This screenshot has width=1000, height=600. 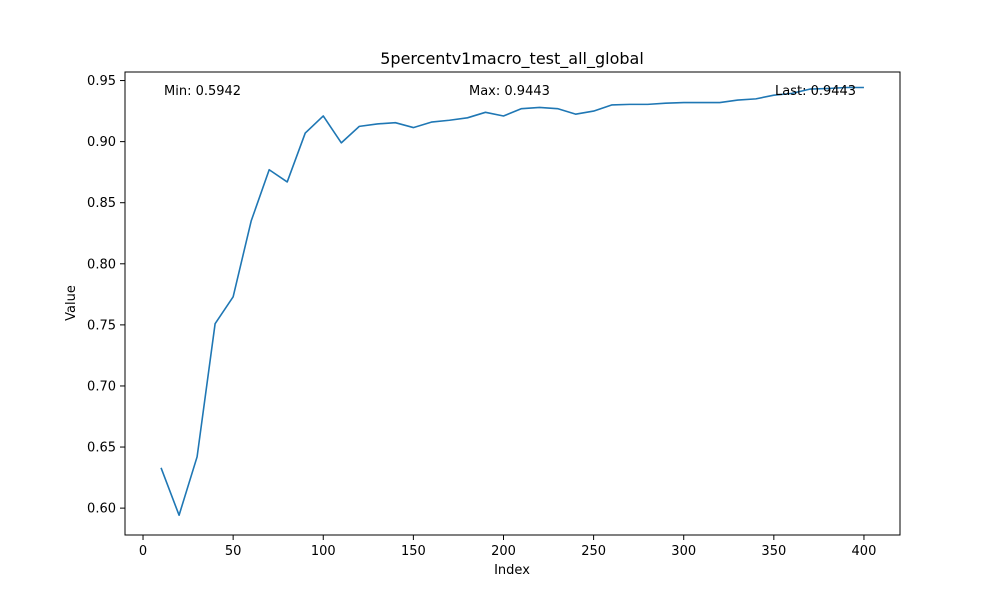 I want to click on x-tick-label: 350, so click(x=773, y=551).